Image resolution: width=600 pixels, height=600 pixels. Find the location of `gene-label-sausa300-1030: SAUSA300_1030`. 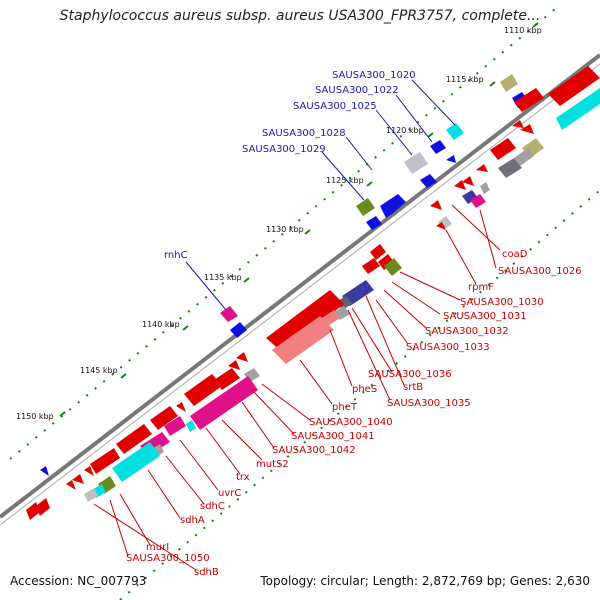

gene-label-sausa300-1030: SAUSA300_1030 is located at coordinates (502, 302).